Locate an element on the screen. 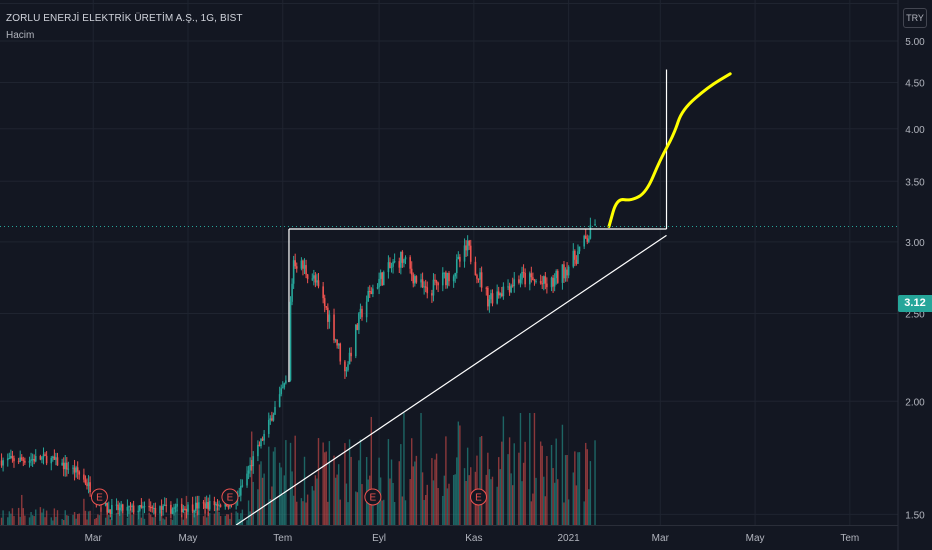 The height and width of the screenshot is (550, 932). y-tick-label: 5.00 is located at coordinates (915, 42).